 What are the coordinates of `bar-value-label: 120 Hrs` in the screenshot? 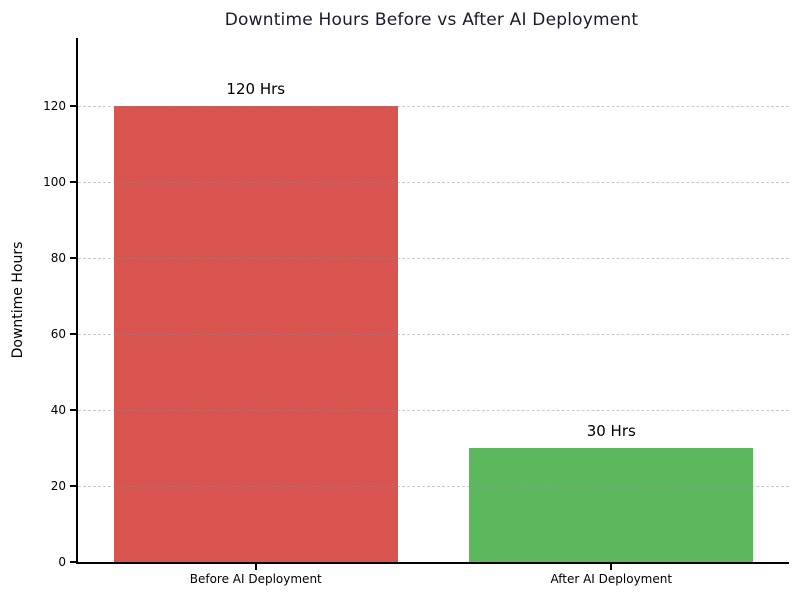 It's located at (256, 89).